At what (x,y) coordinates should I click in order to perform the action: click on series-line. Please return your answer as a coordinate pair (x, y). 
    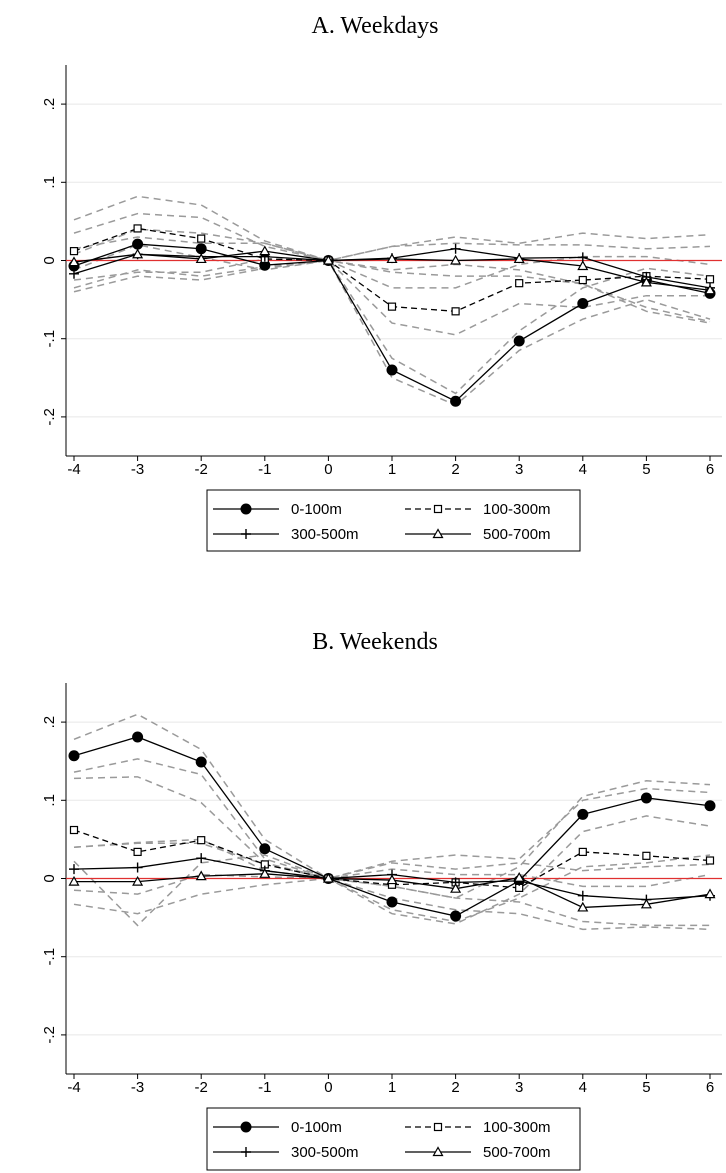
    Looking at the image, I should click on (392, 859).